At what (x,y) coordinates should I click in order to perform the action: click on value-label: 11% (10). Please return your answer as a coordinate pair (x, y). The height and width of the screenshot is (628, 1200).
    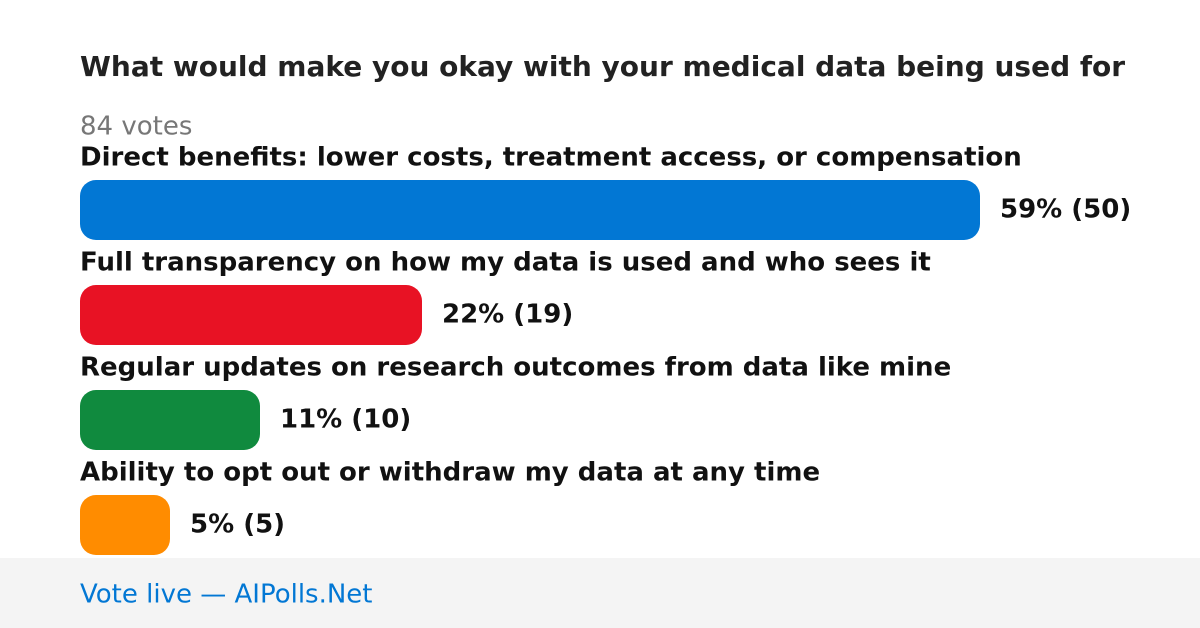
    Looking at the image, I should click on (345, 420).